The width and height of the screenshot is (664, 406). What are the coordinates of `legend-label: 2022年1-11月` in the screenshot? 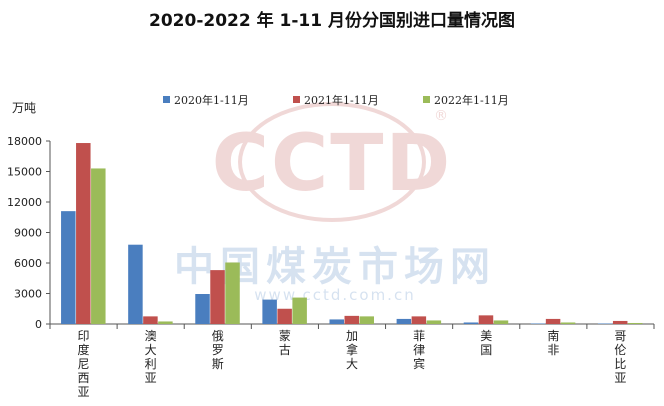 It's located at (471, 100).